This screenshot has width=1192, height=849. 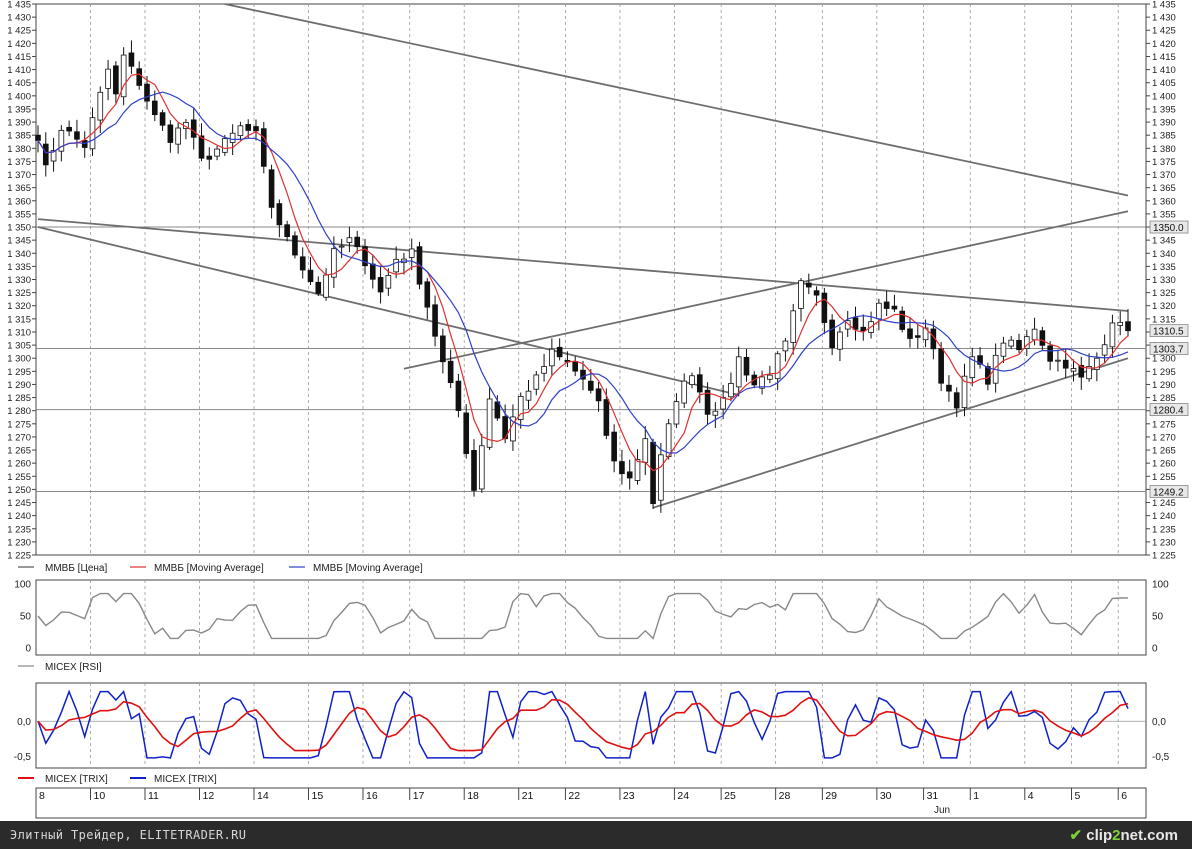 What do you see at coordinates (19, 149) in the screenshot?
I see `price-tick-label-left: 1 380` at bounding box center [19, 149].